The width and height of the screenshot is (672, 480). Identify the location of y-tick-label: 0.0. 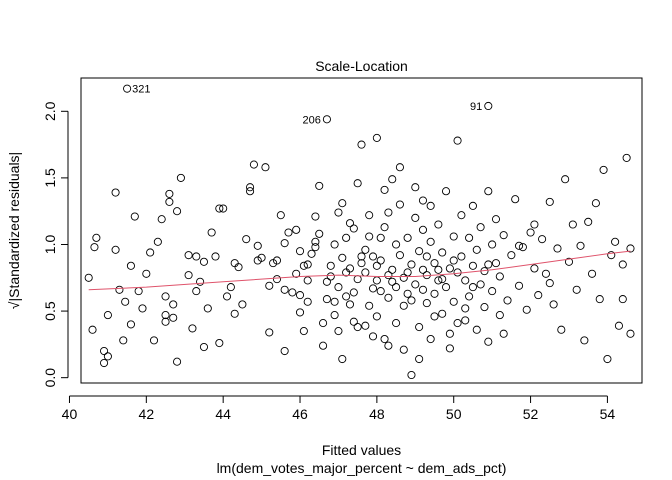
(50, 378).